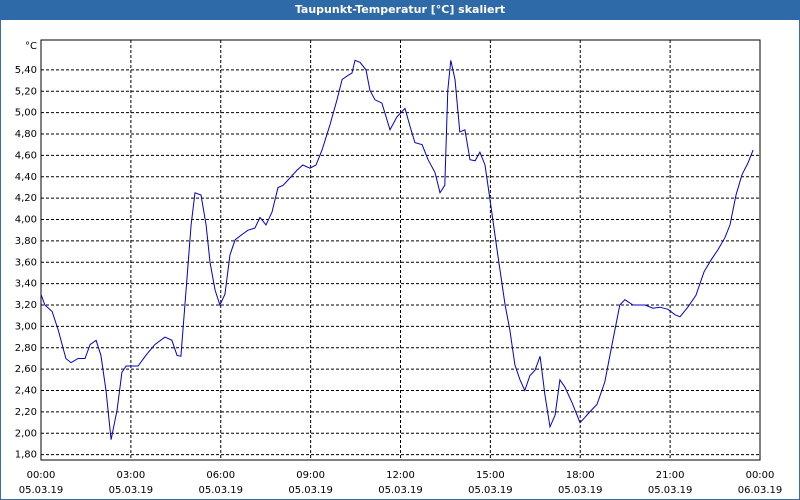  Describe the element at coordinates (26, 220) in the screenshot. I see `y-tick-label: 4,00` at that location.